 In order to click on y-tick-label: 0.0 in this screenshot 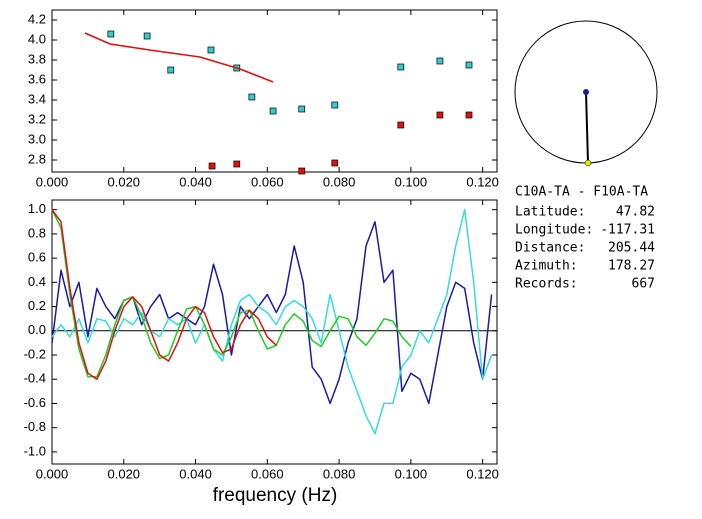, I will do `click(37, 329)`.